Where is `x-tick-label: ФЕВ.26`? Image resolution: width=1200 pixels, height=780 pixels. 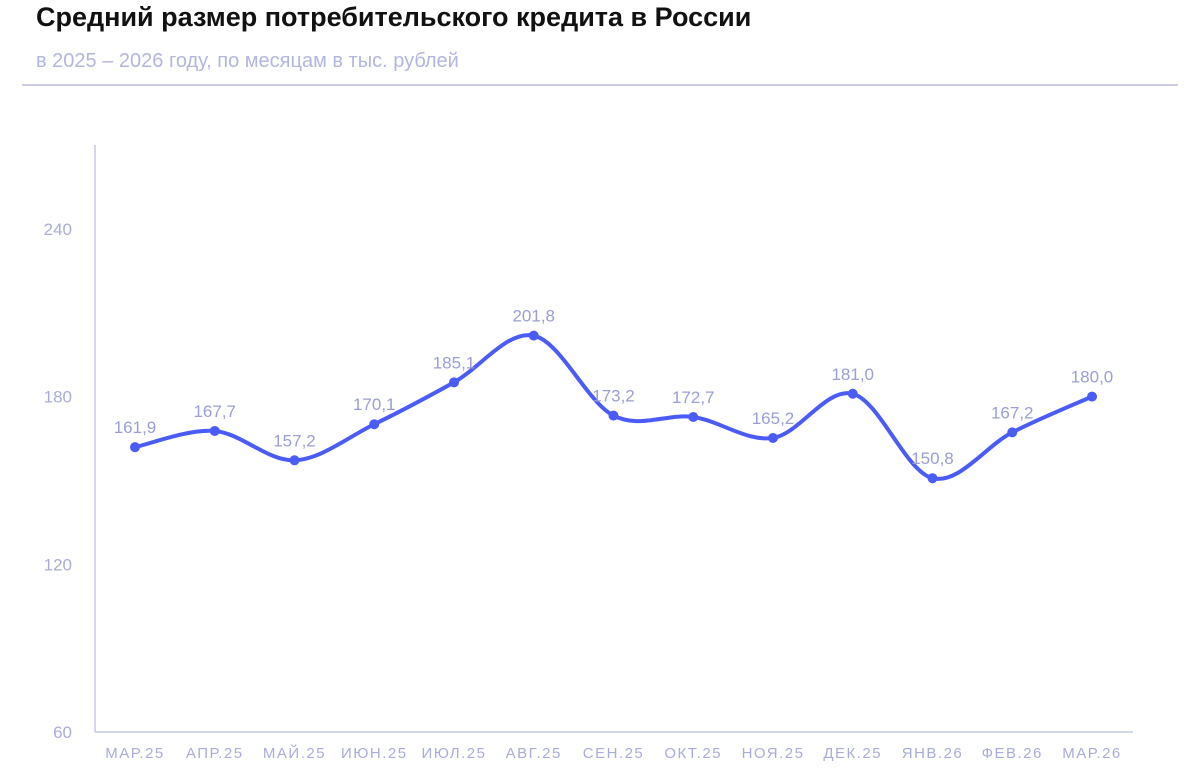
x-tick-label: ФЕВ.26 is located at coordinates (1012, 753).